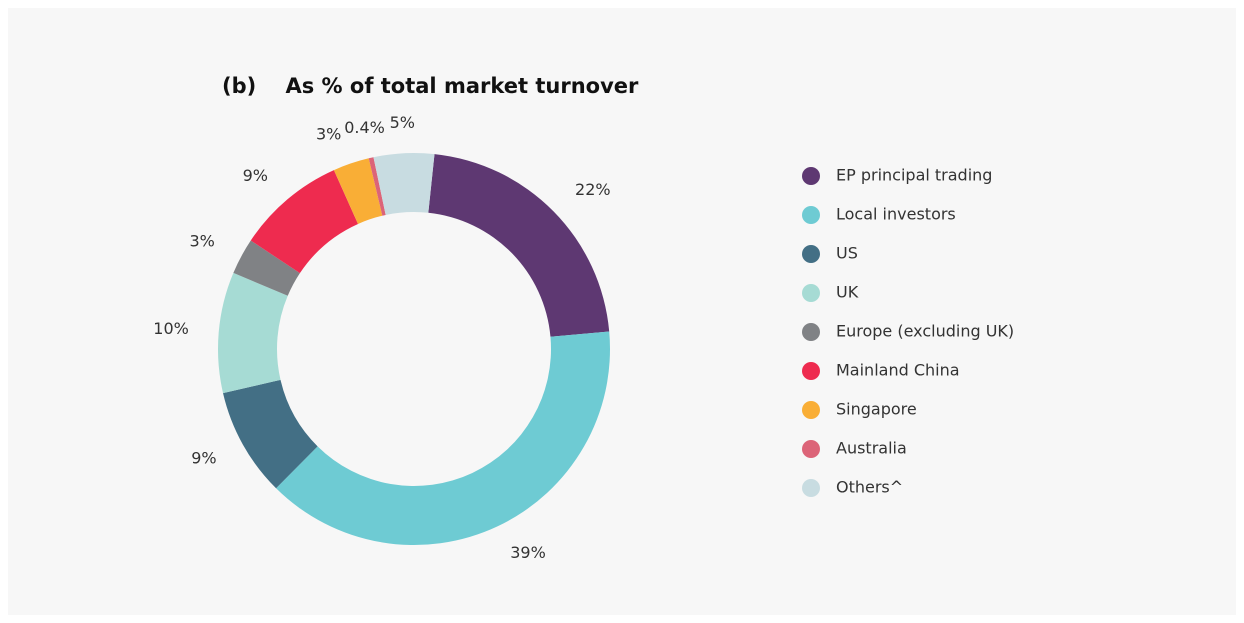 Image resolution: width=1244 pixels, height=623 pixels. Describe the element at coordinates (593, 189) in the screenshot. I see `data-label: 22%` at that location.